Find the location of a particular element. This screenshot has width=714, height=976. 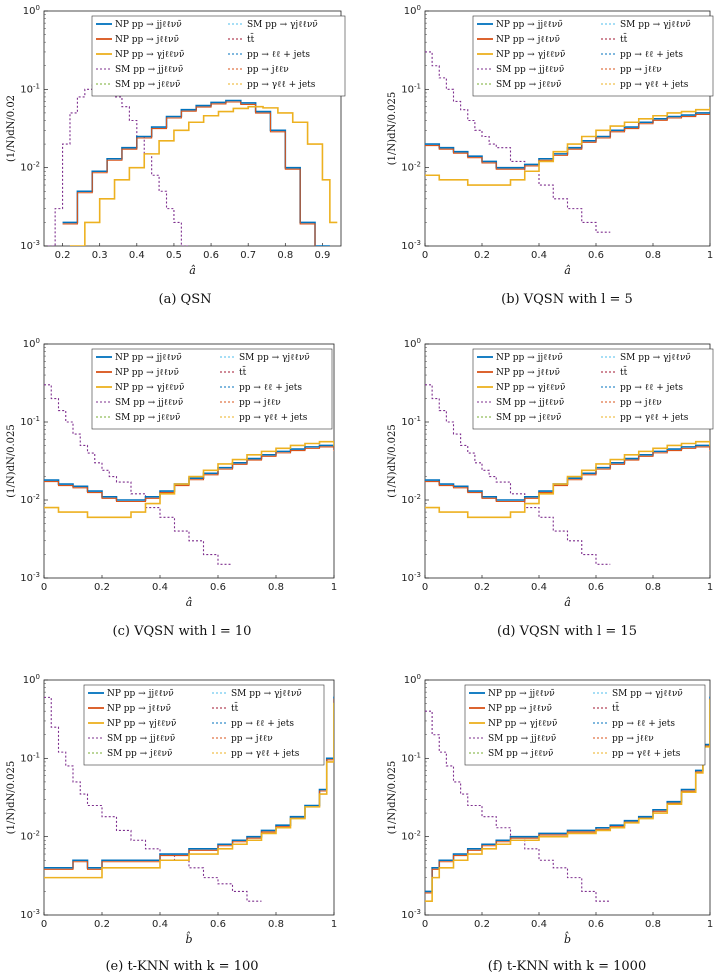

y-tick-label: 10⁻³ is located at coordinates (30, 577).